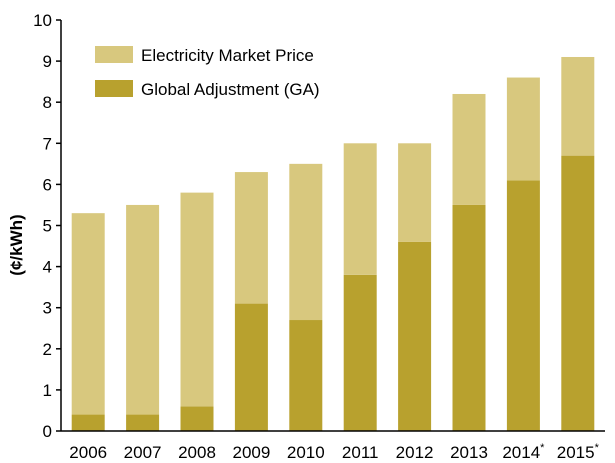  Describe the element at coordinates (47, 308) in the screenshot. I see `y-tick-label: 3` at that location.